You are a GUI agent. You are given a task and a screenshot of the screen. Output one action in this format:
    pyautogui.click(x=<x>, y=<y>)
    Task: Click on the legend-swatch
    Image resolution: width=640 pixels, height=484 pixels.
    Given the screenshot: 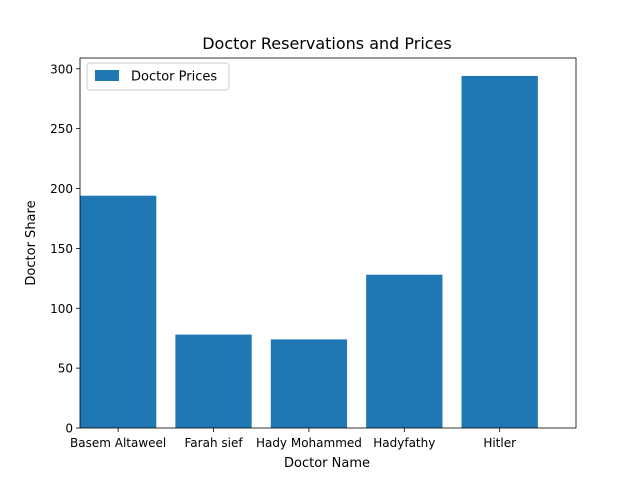 What is the action you would take?
    pyautogui.click(x=107, y=75)
    